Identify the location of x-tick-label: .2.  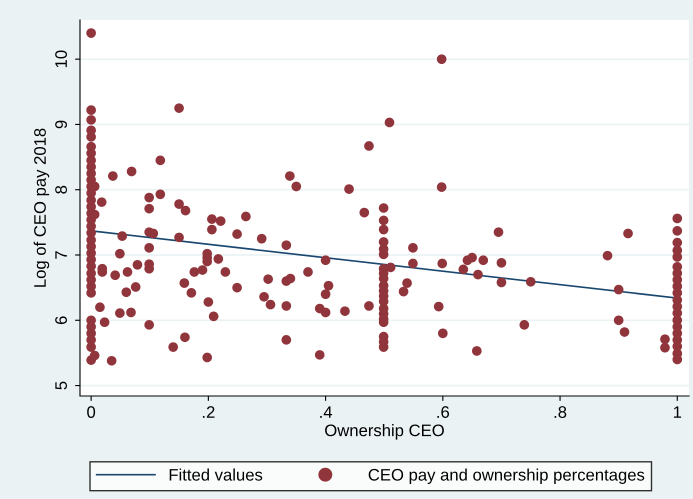
(208, 412).